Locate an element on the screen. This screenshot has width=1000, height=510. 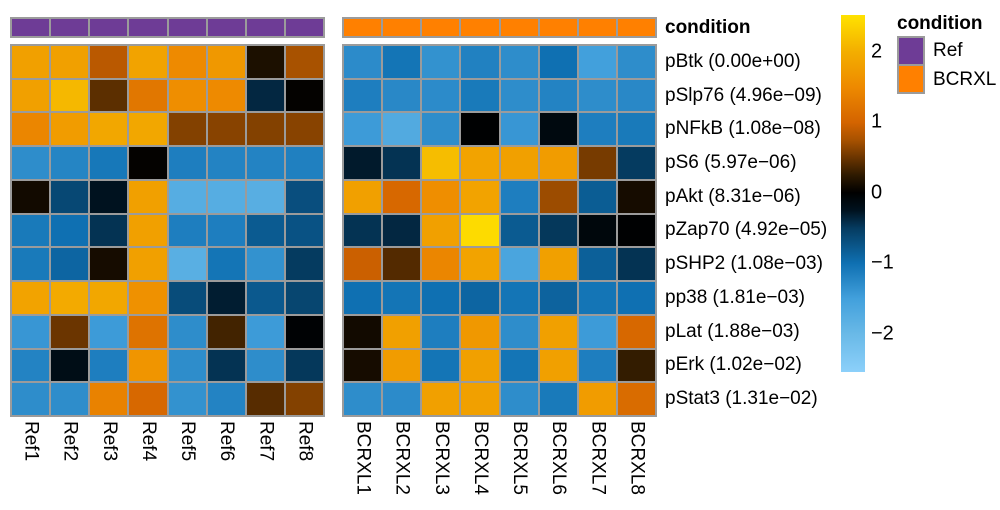
annotation-bar-ref is located at coordinates (167, 27).